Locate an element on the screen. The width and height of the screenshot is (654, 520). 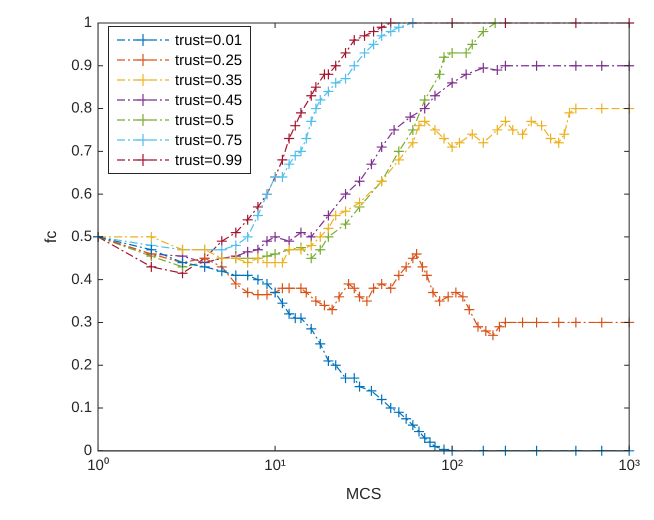
legend-label: trust=0.45 is located at coordinates (208, 100).